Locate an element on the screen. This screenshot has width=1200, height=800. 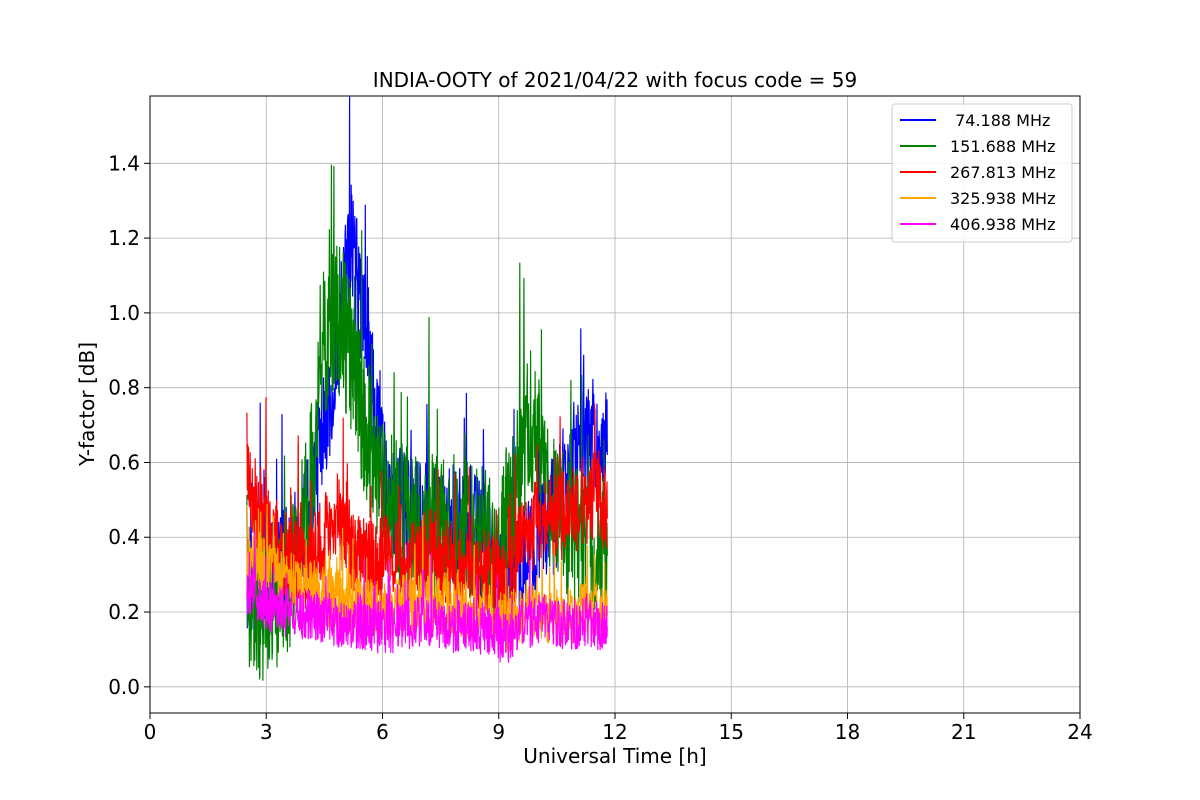
y-tick-label: 1.2 is located at coordinates (124, 238).